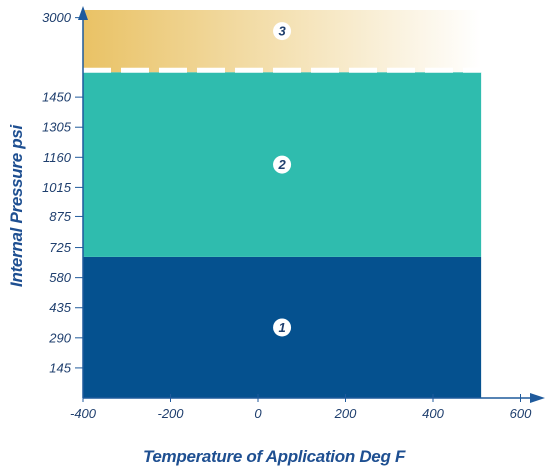  I want to click on y-axis-arrow, so click(83, 13).